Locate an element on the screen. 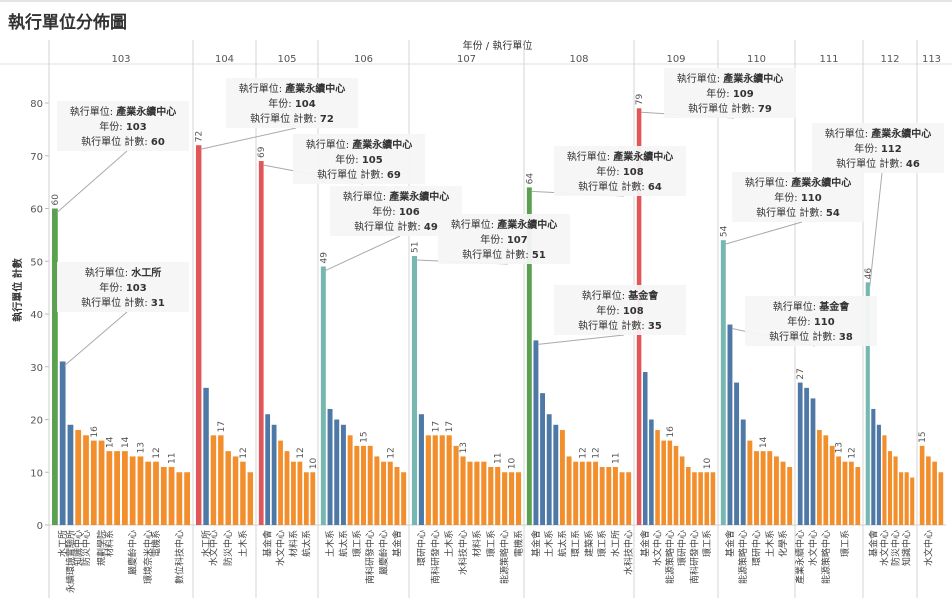  annotation-text: 年份: 106 is located at coordinates (395, 211).